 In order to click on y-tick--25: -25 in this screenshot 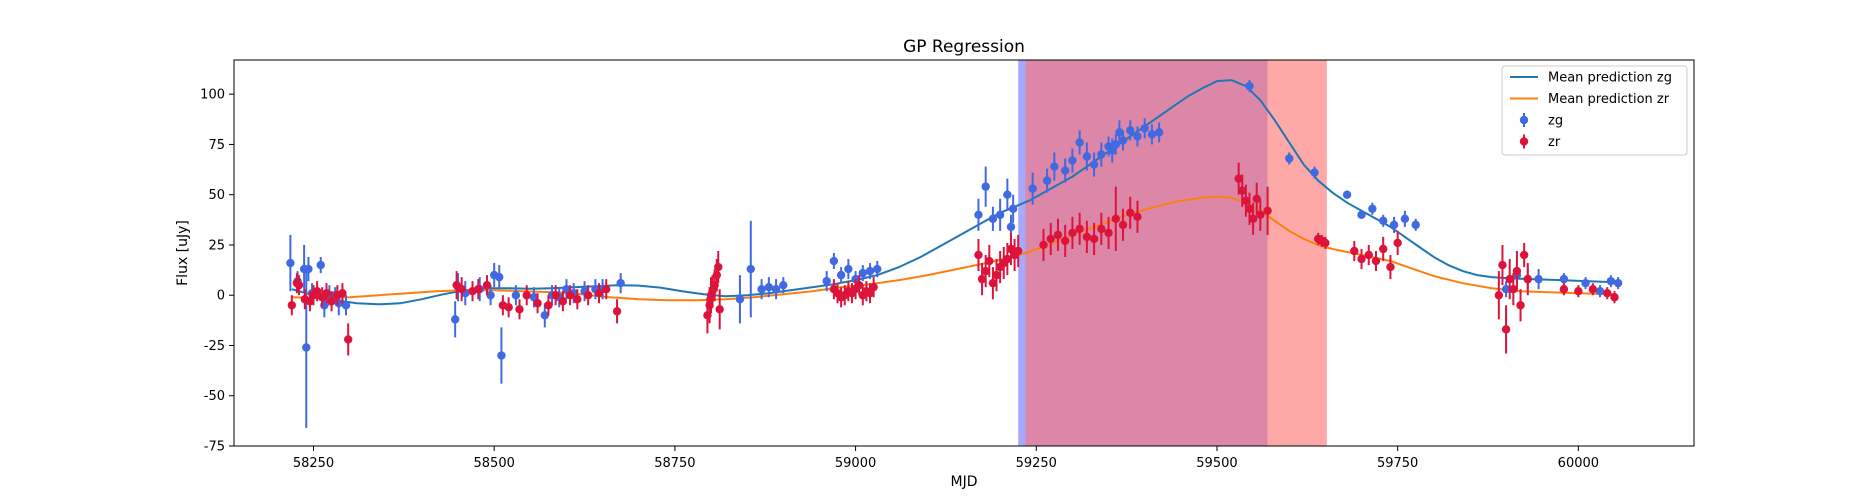, I will do `click(219, 346)`.